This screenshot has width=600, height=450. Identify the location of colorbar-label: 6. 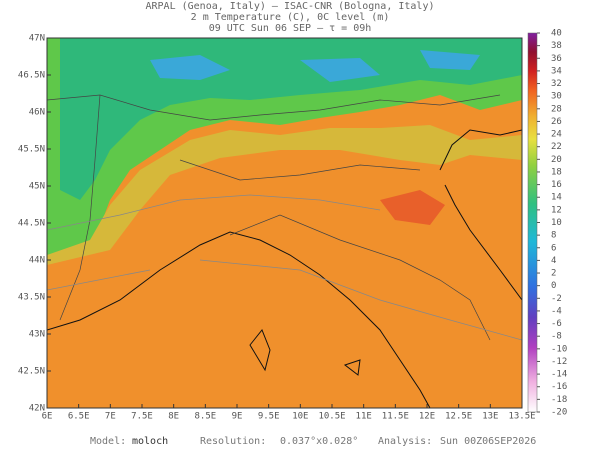
(553, 248).